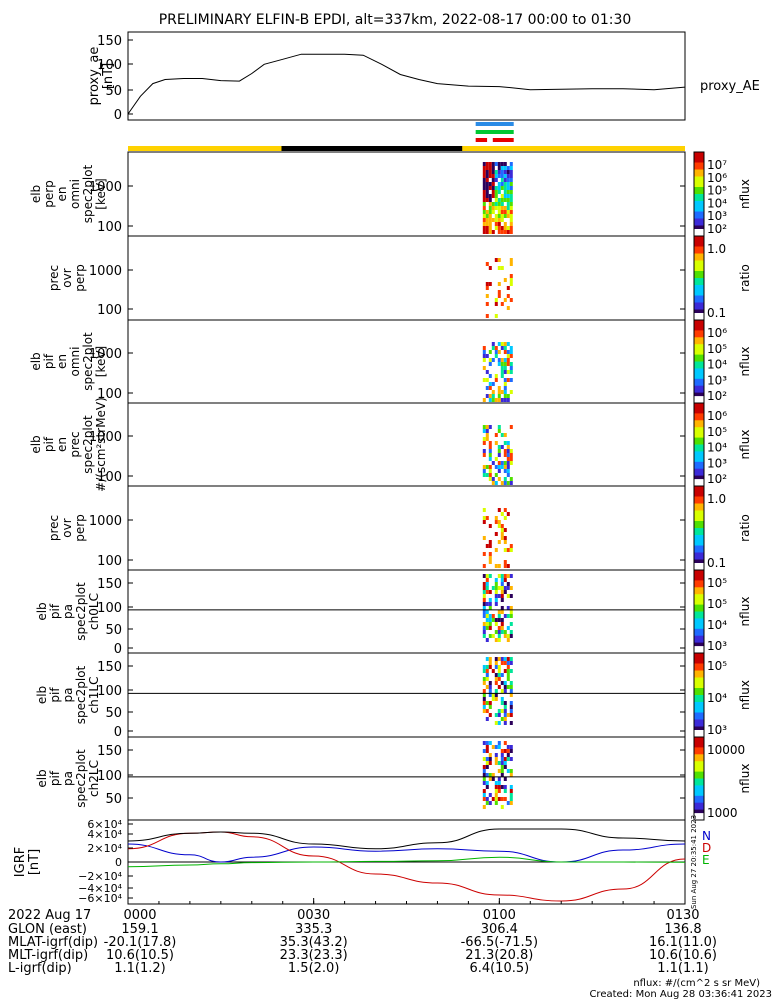 The image size is (775, 1004). Describe the element at coordinates (406, 76) in the screenshot. I see `ae-frame` at that location.